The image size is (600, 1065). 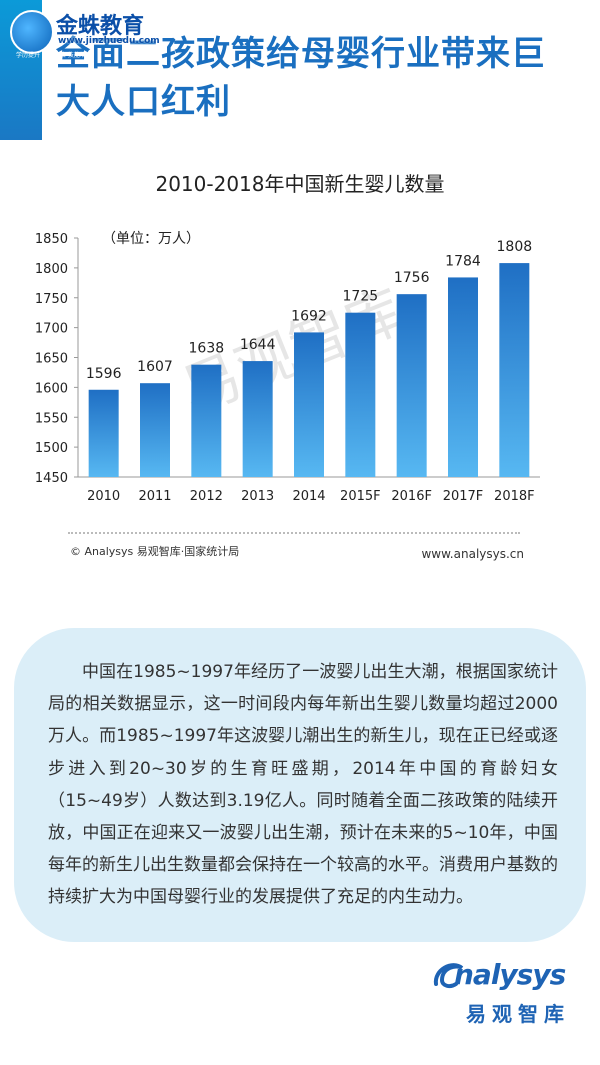 I want to click on data-label: 1784, so click(x=463, y=261).